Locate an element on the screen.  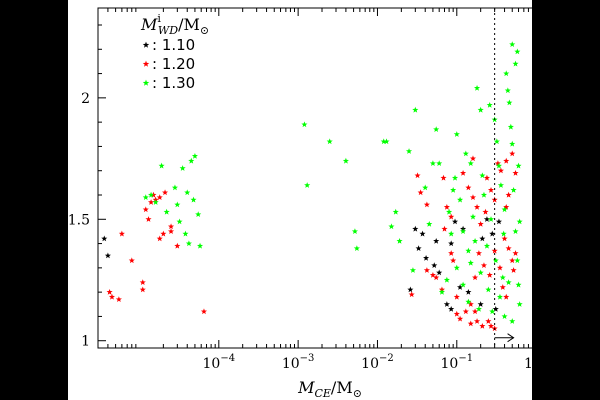
y-axis-label-sub: 2 is located at coordinates (48, 194).